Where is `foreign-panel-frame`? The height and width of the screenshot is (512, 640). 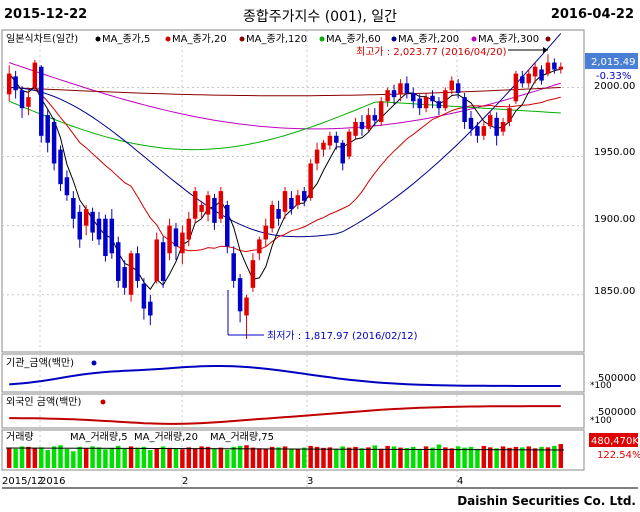 foreign-panel-frame is located at coordinates (293, 411).